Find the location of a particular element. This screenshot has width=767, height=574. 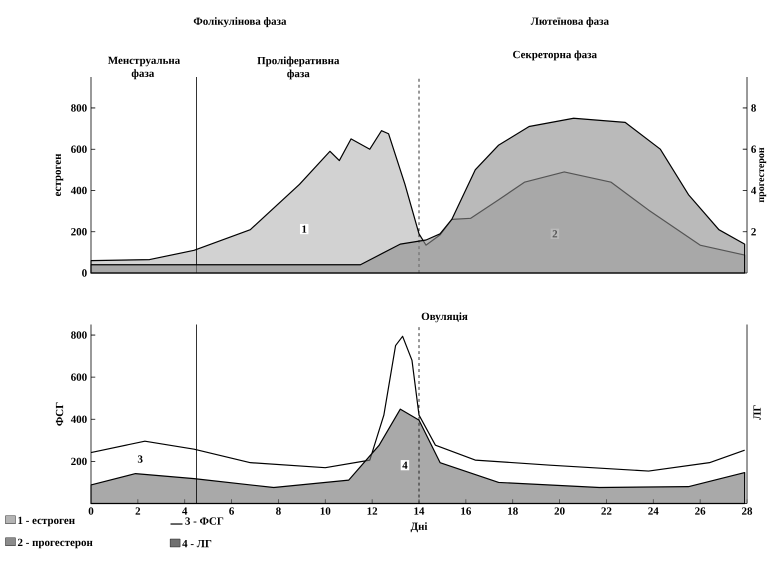

x-tick-label: 18 is located at coordinates (513, 511).